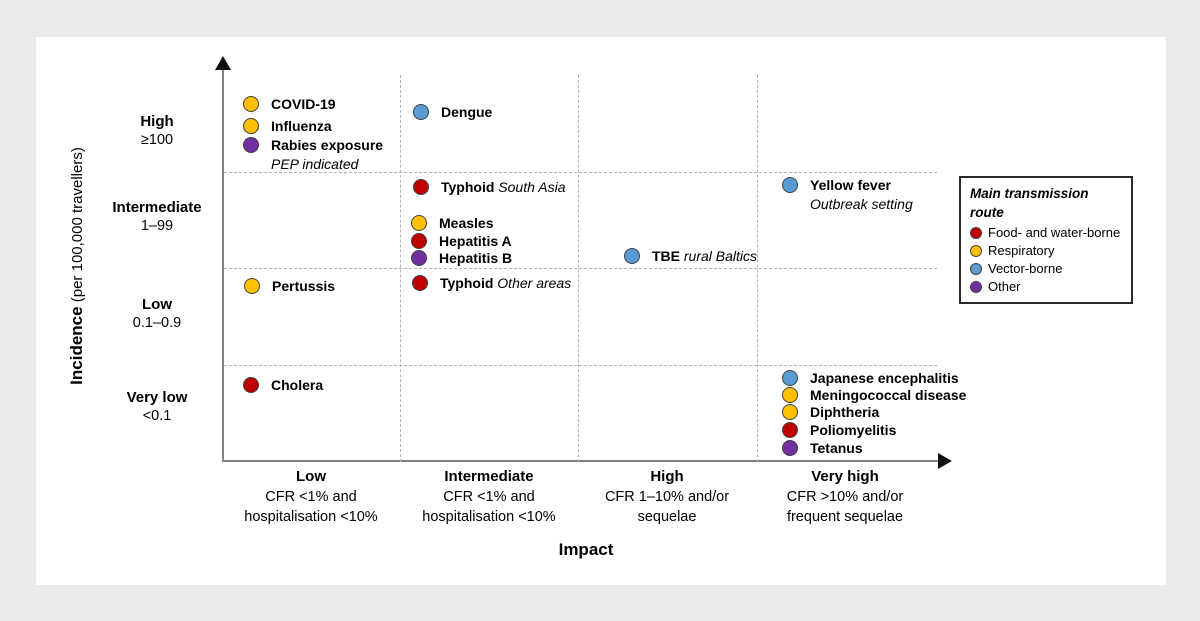  Describe the element at coordinates (311, 517) in the screenshot. I see `x-band-desc: hospitalisation <10%` at that location.